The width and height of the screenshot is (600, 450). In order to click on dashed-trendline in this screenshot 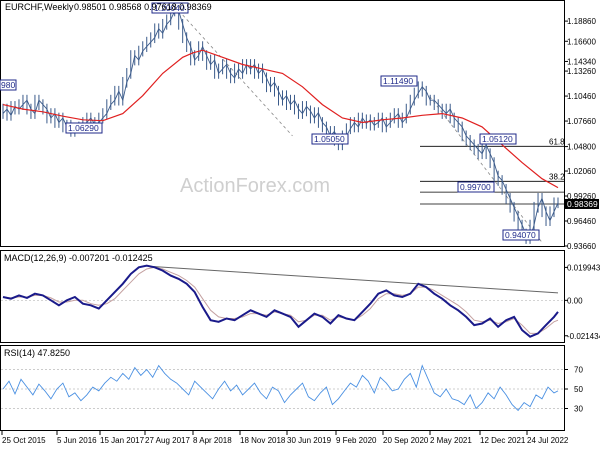, I will do `click(235, 73)`.